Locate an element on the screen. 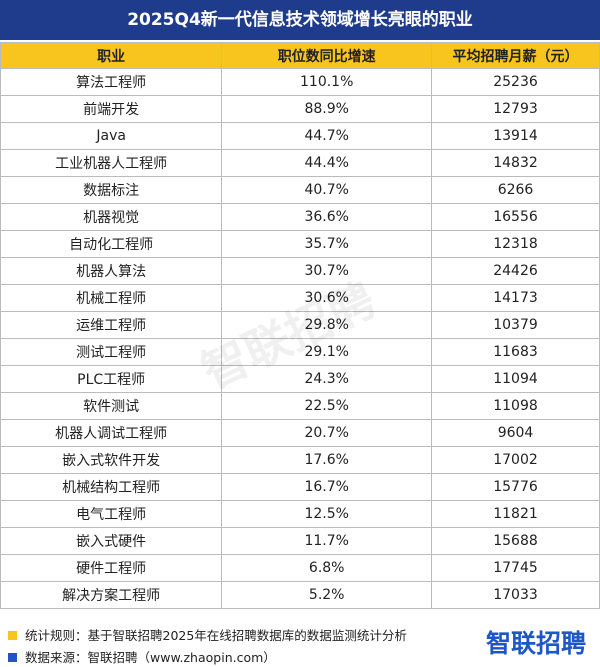 Image resolution: width=600 pixels, height=667 pixels. cell: 机器视觉 is located at coordinates (111, 217).